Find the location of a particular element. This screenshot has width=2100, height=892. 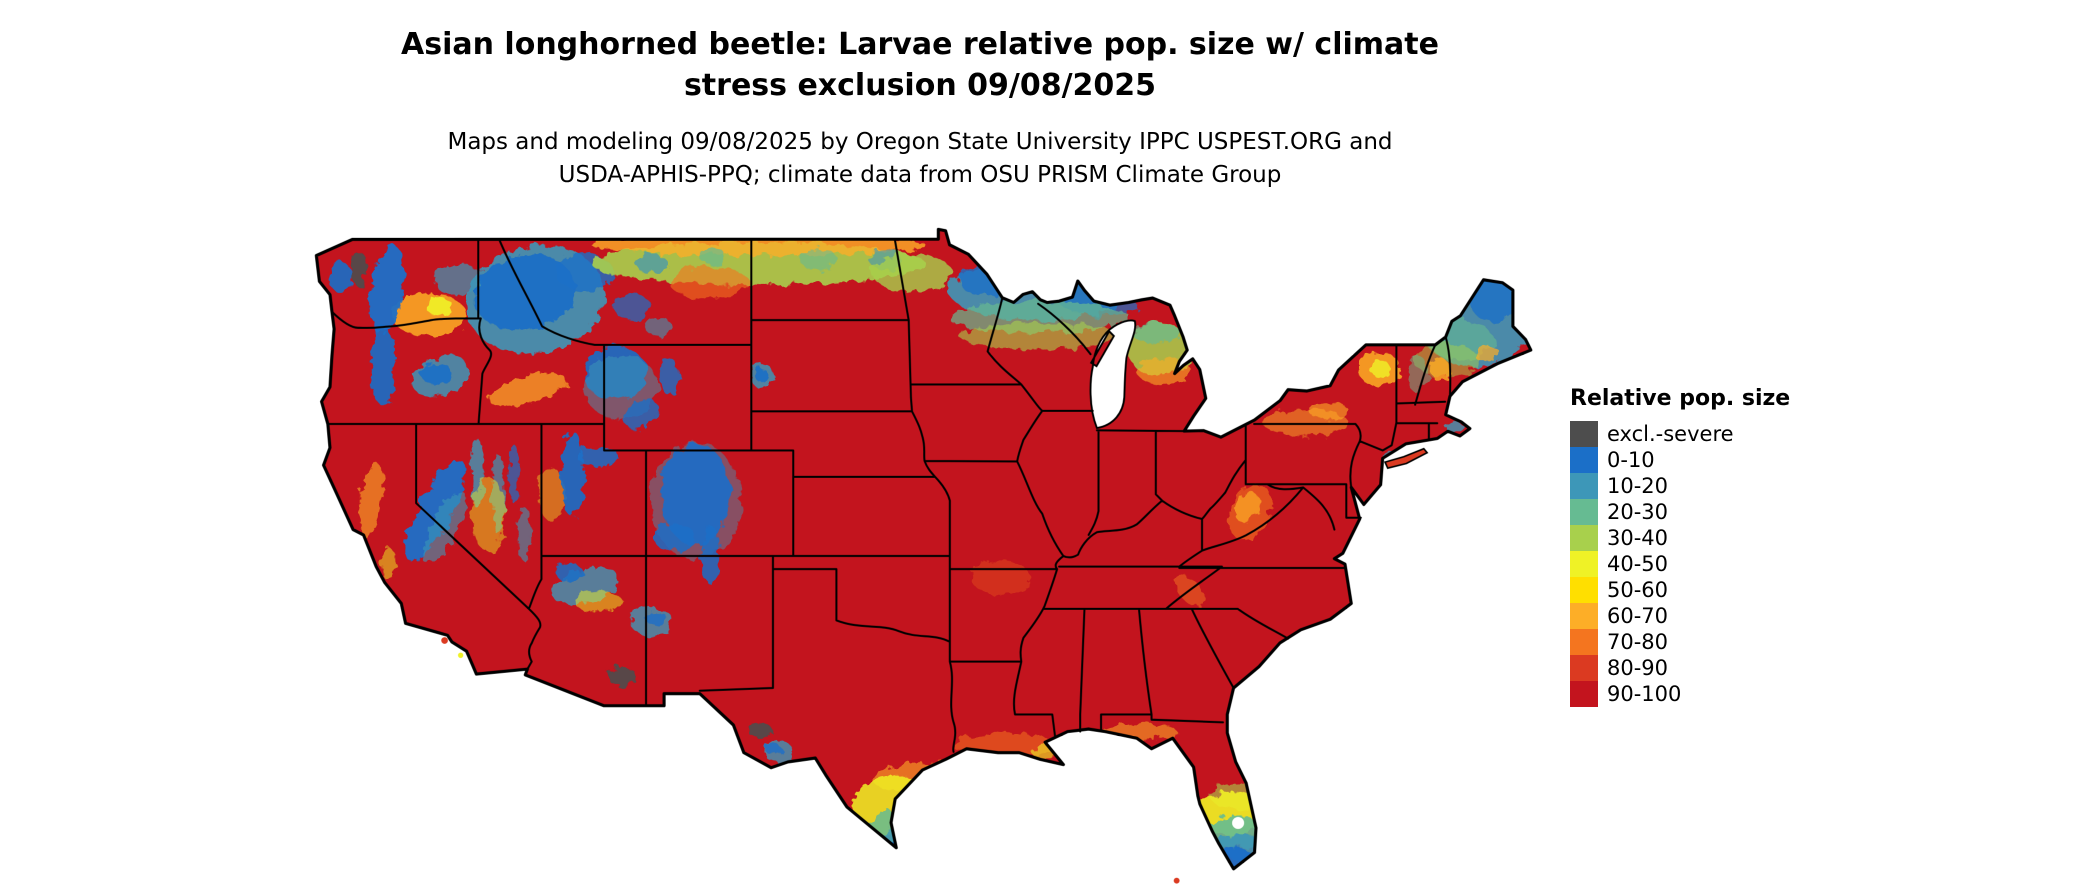

legend-label: 40-50 is located at coordinates (1638, 564).